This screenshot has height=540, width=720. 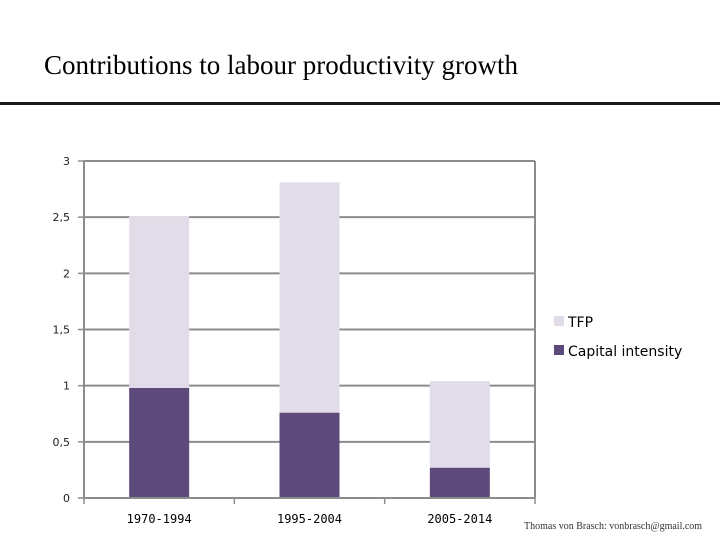 I want to click on y-tick-label: 1,5, so click(x=62, y=330).